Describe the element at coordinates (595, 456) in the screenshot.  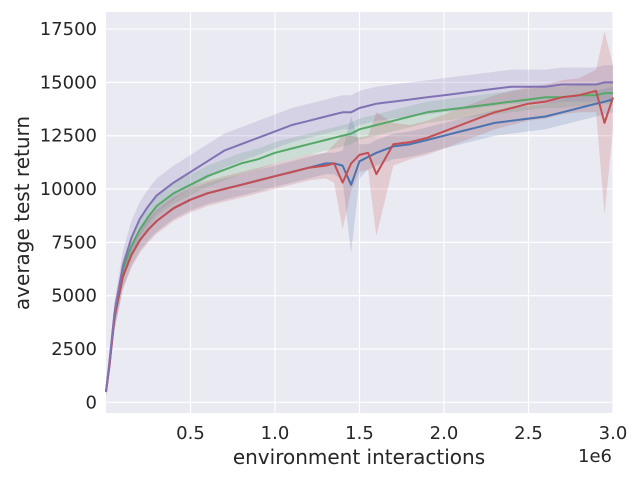
I see `x-offset-label: 1e6` at that location.